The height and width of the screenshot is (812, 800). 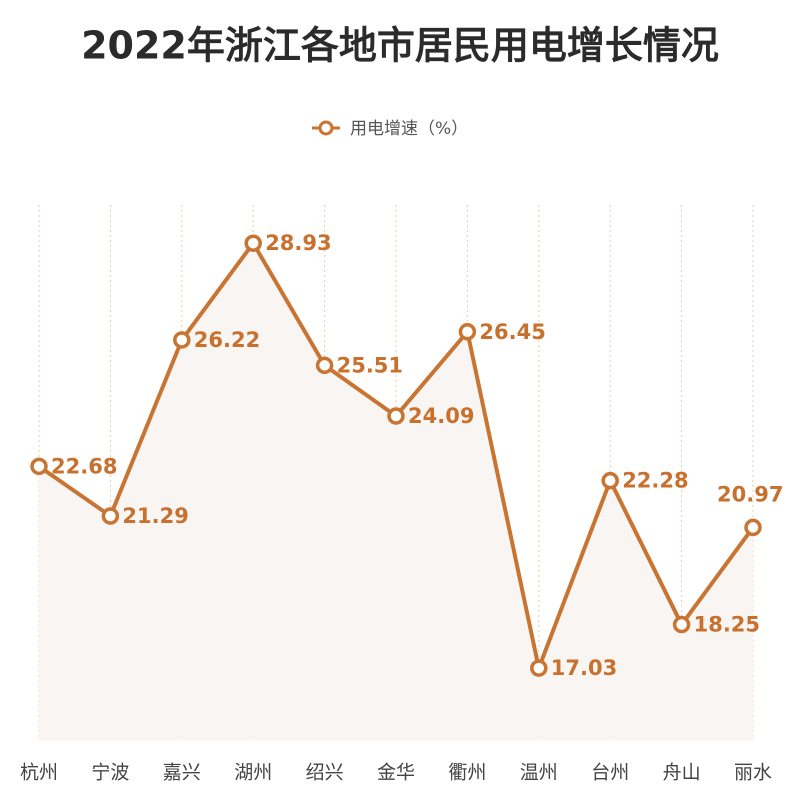 I want to click on legend-marker, so click(x=326, y=128).